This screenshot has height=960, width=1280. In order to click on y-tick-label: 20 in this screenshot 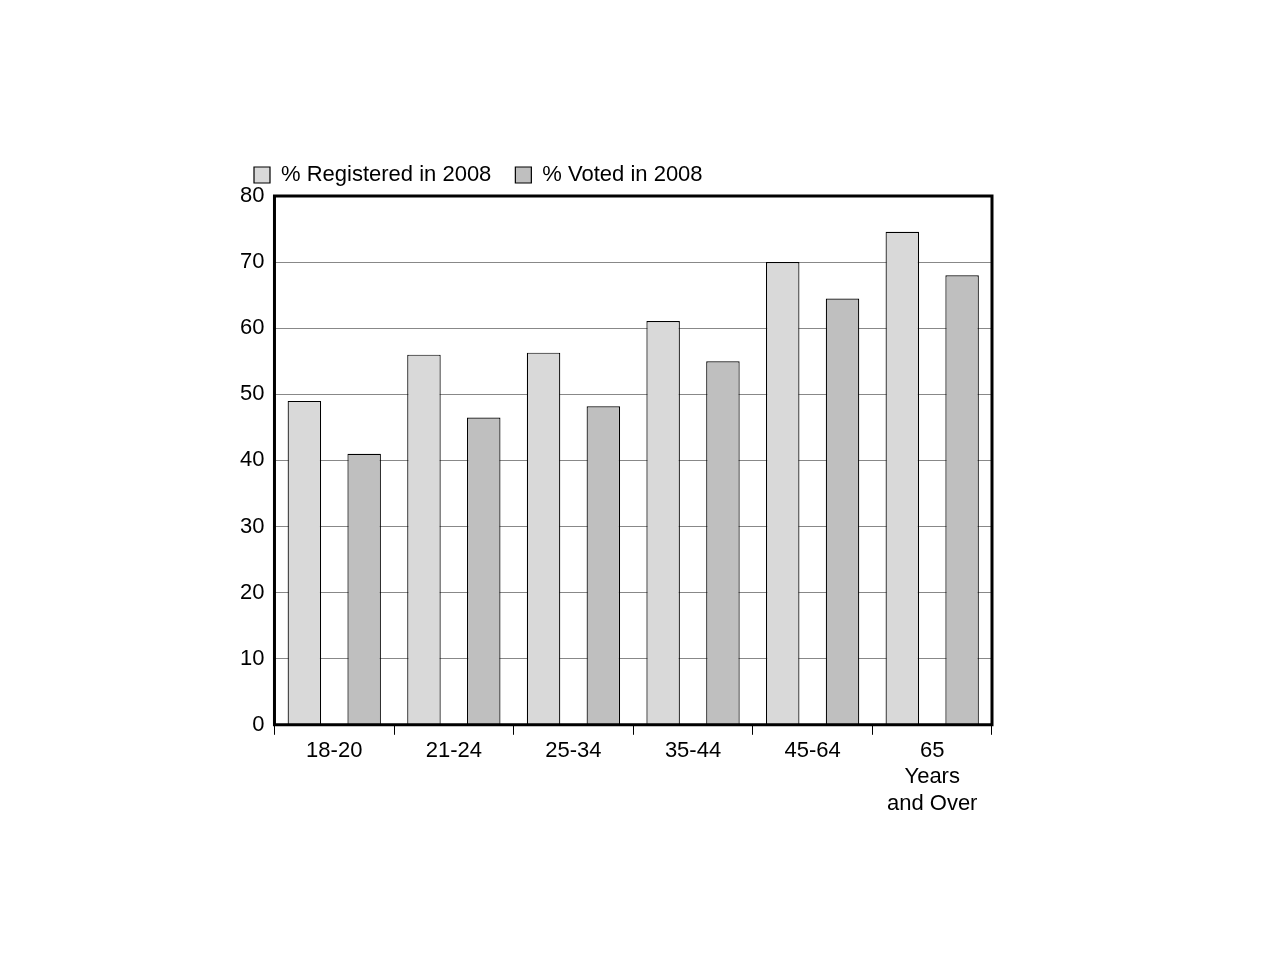, I will do `click(252, 591)`.